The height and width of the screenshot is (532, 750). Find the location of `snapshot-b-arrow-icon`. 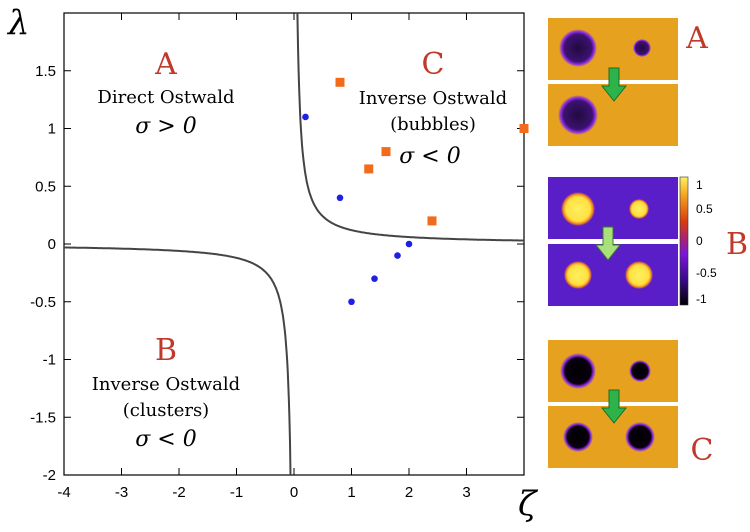

snapshot-b-arrow-icon is located at coordinates (608, 243).